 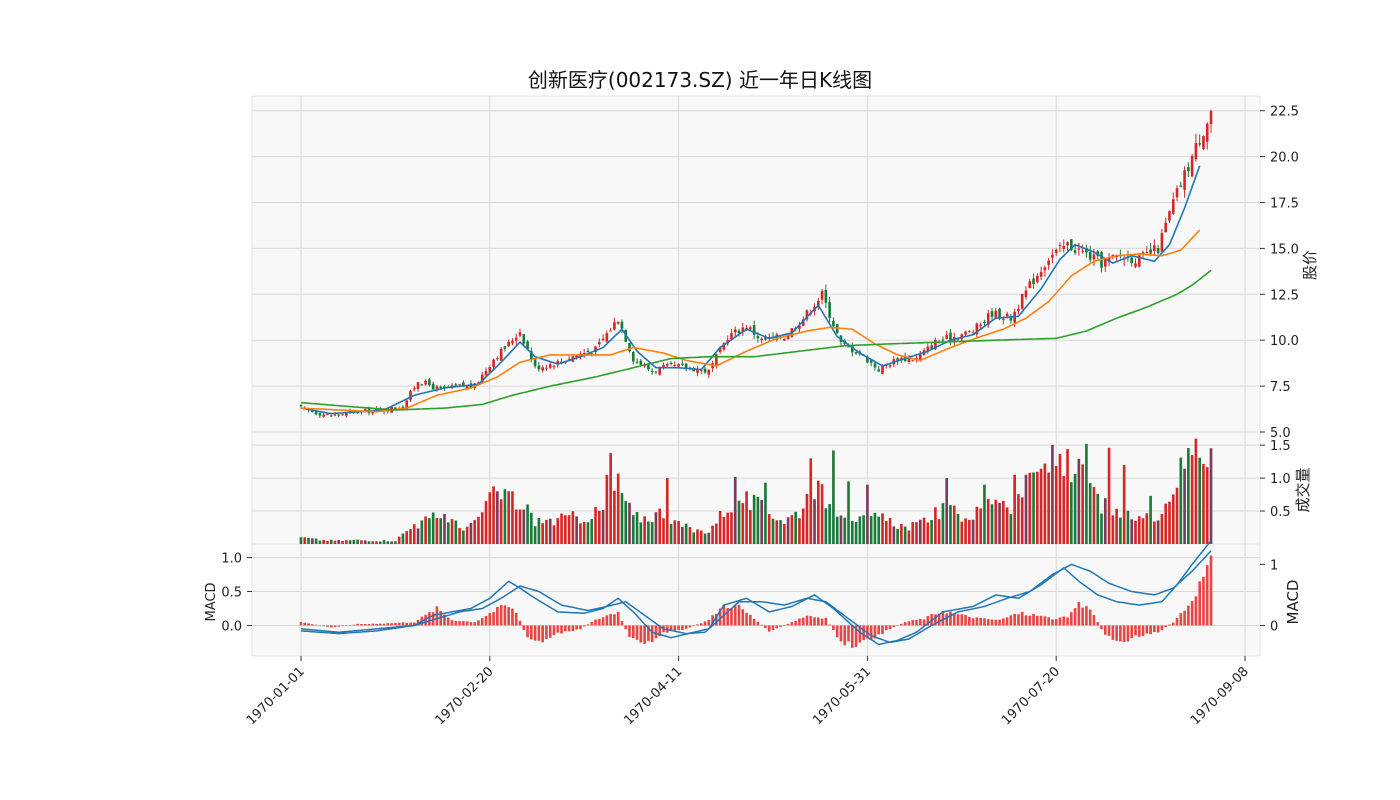 What do you see at coordinates (1284, 203) in the screenshot?
I see `price-tick-label: 17.5` at bounding box center [1284, 203].